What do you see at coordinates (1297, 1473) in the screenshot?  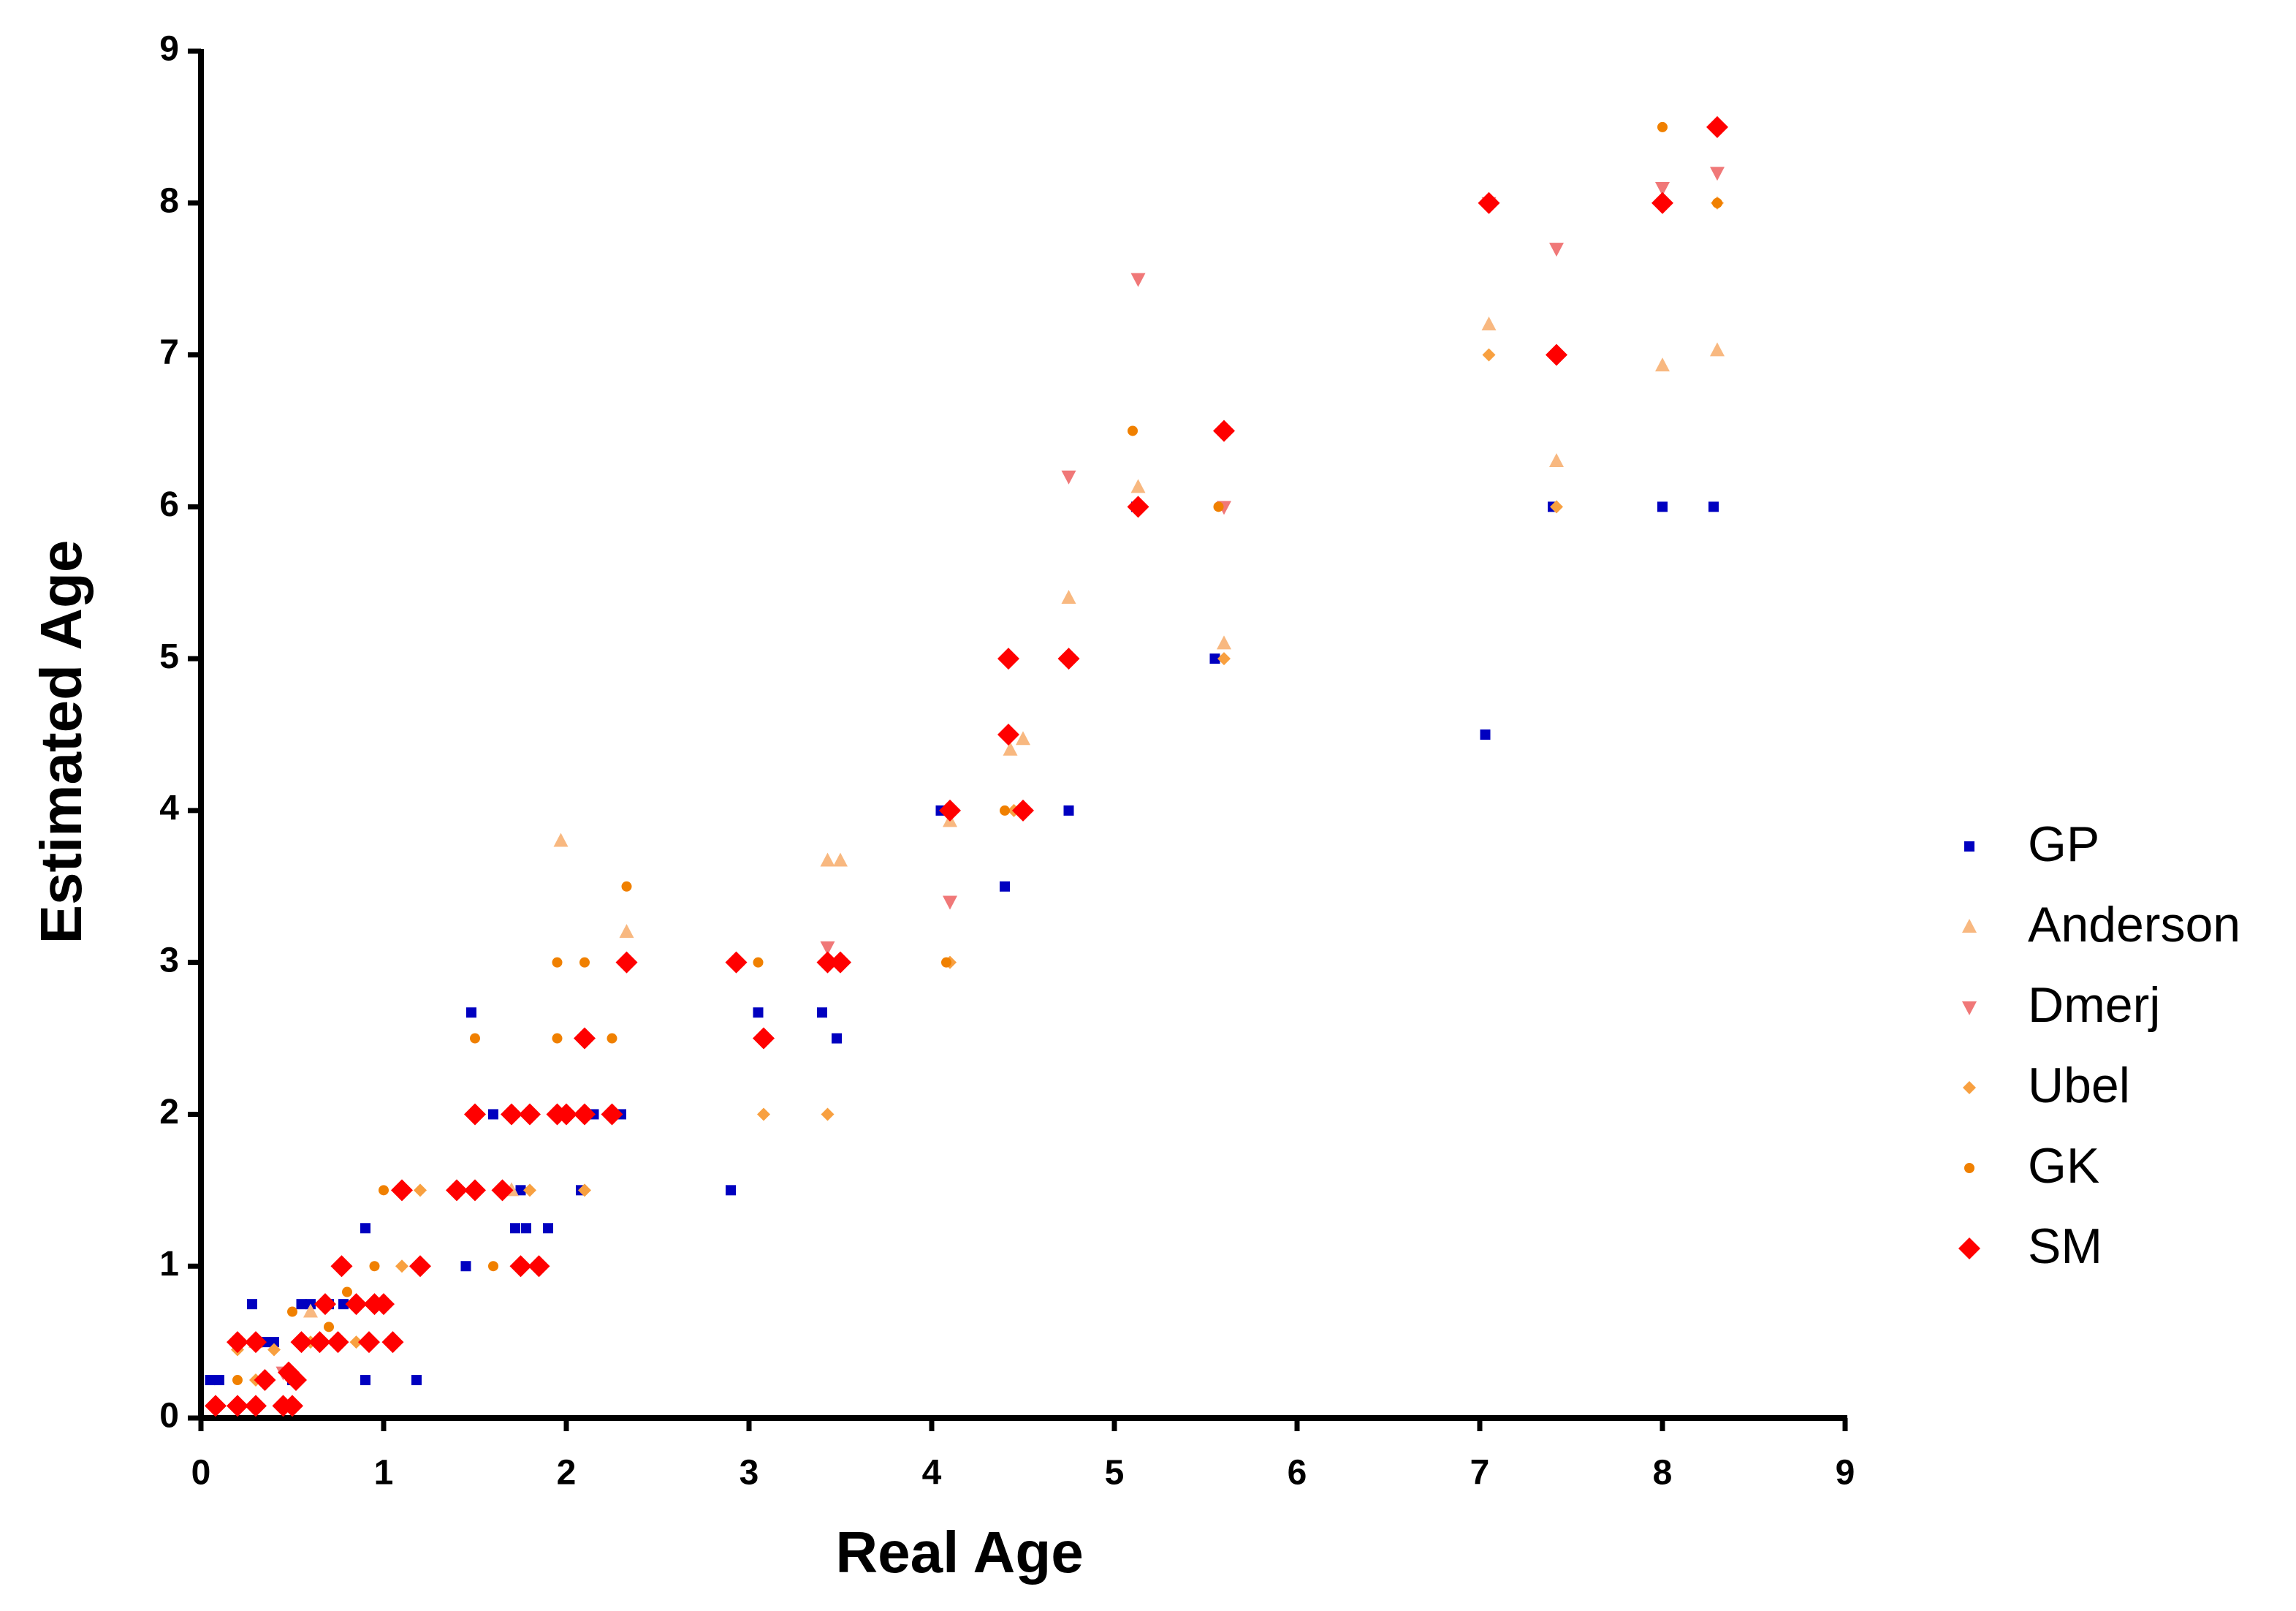 I see `x-tick-label: 6` at bounding box center [1297, 1473].